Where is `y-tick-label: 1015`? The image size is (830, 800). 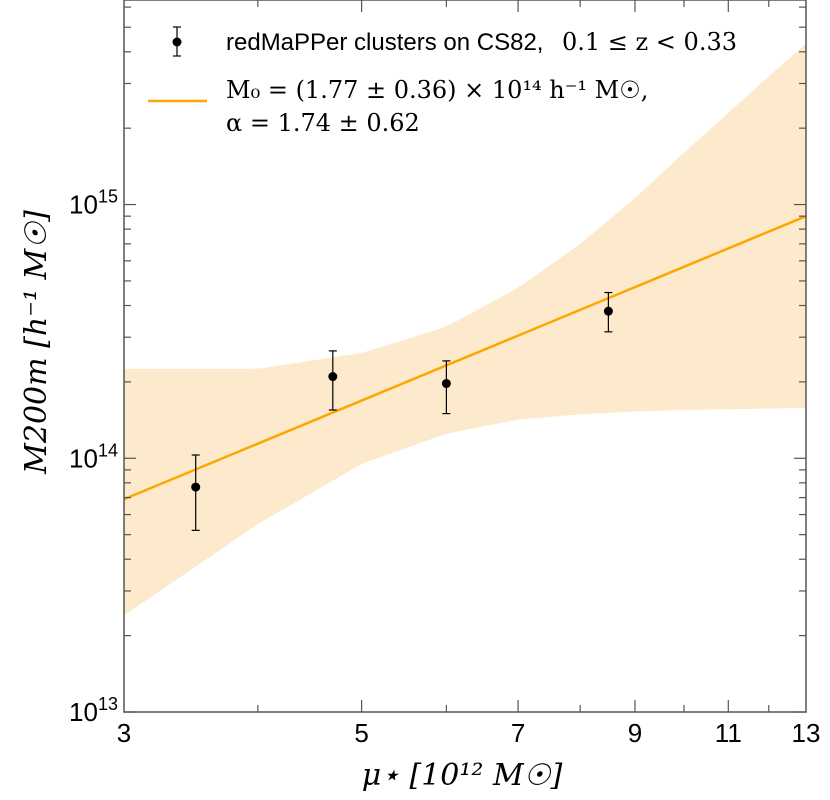 y-tick-label: 1015 is located at coordinates (93, 203).